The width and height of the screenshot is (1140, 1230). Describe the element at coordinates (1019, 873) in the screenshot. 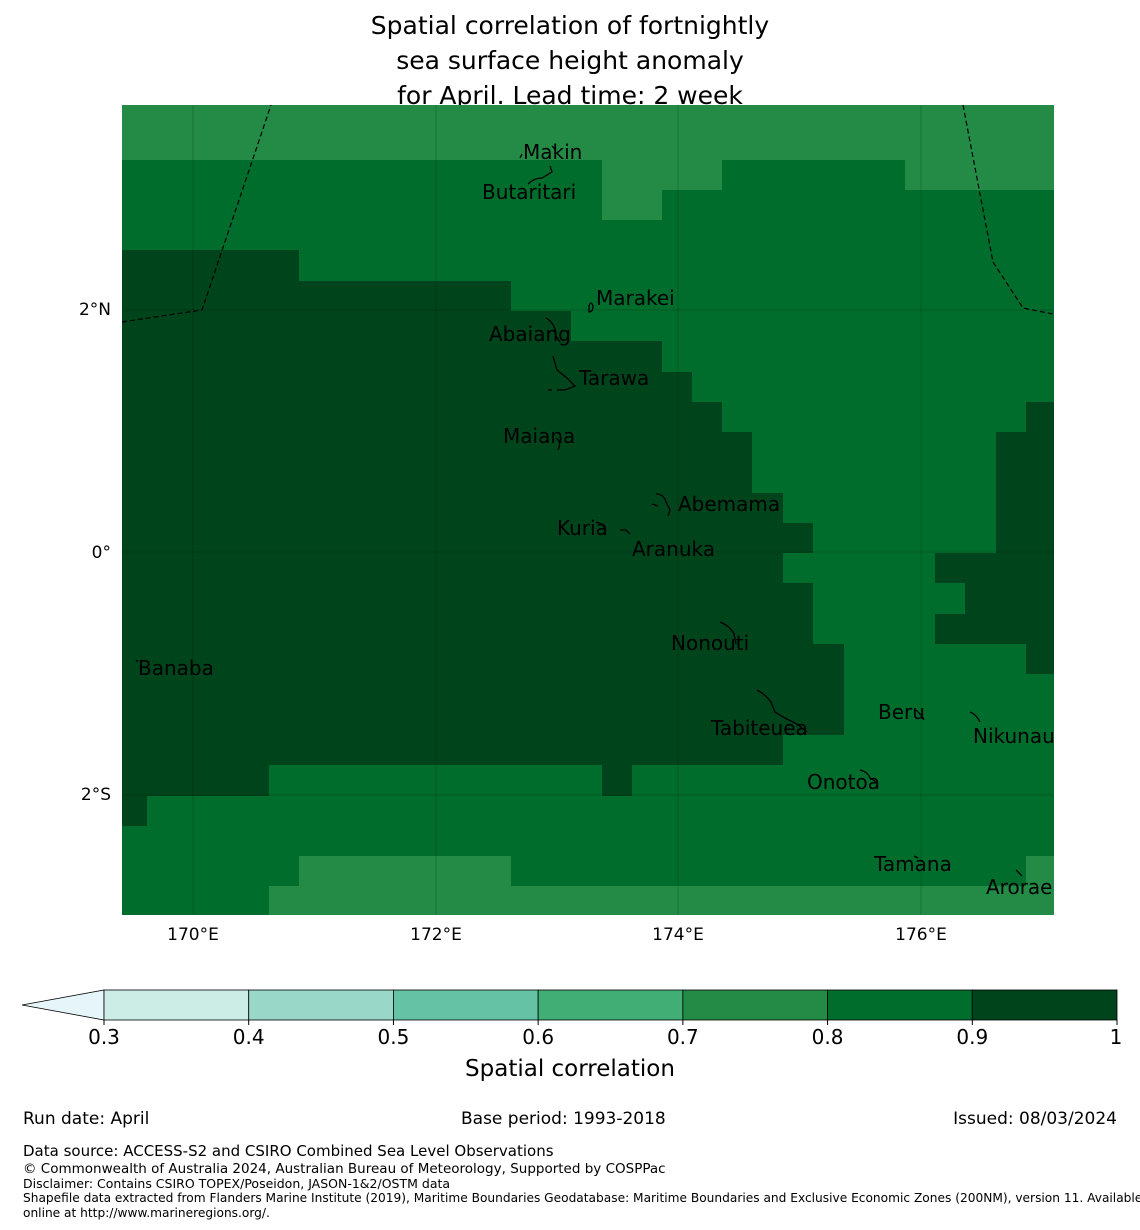

I see `island-shape-arorae` at that location.